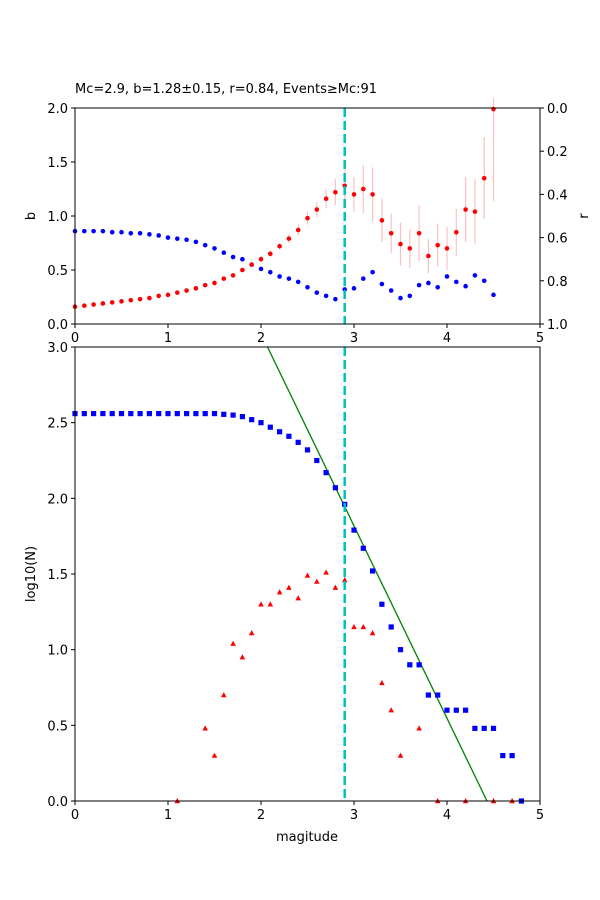  What do you see at coordinates (57, 575) in the screenshot?
I see `bottom-y-tick-label: 1.5` at bounding box center [57, 575].